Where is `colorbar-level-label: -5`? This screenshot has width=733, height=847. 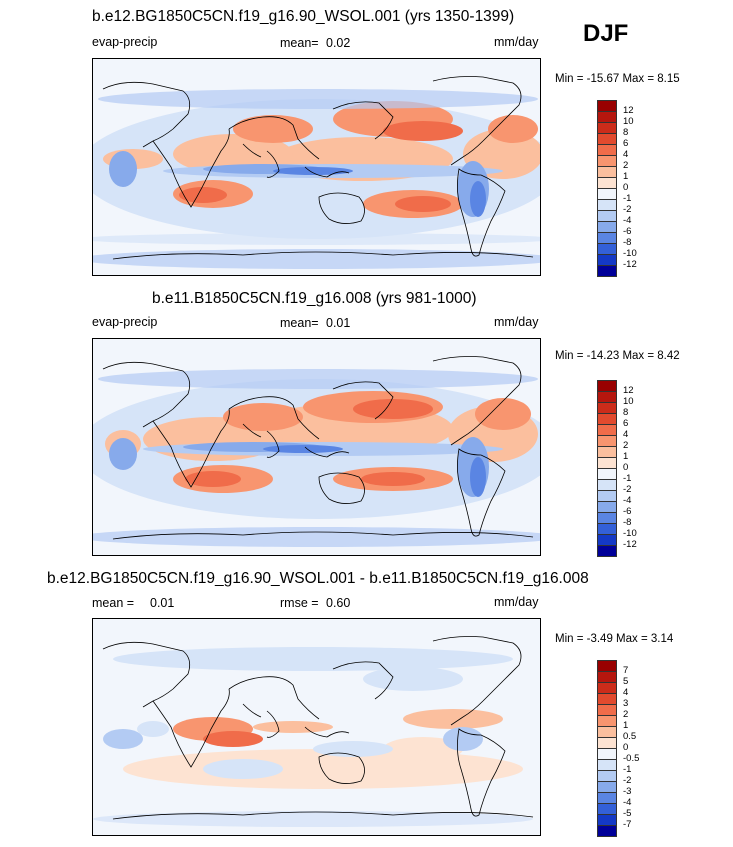 colorbar-level-label: -5 is located at coordinates (627, 813).